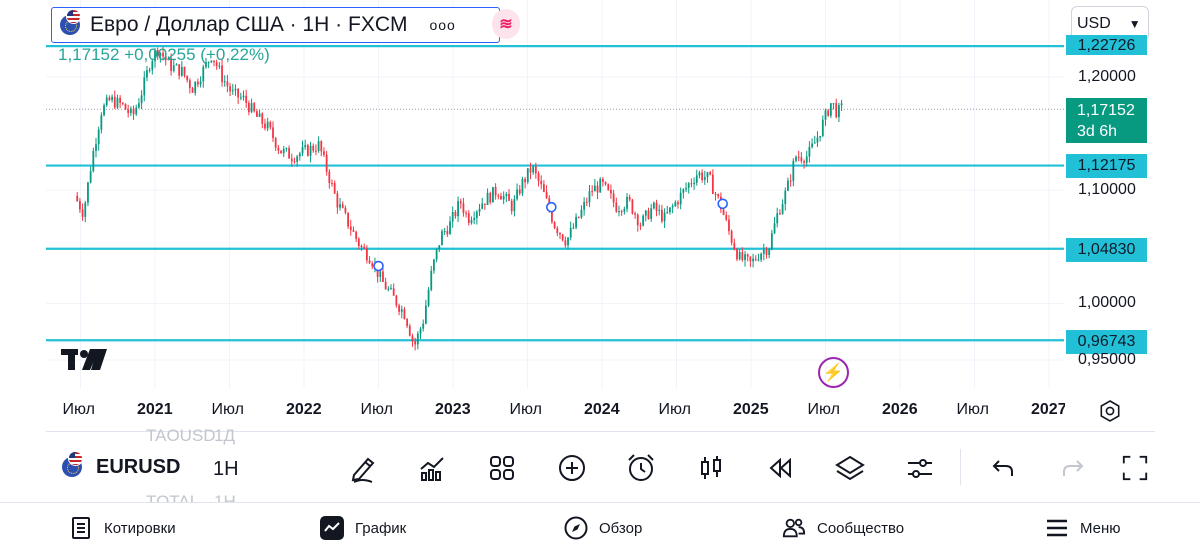 This screenshot has width=1200, height=553. I want to click on symbol-switcher: EURUSD, so click(121, 465).